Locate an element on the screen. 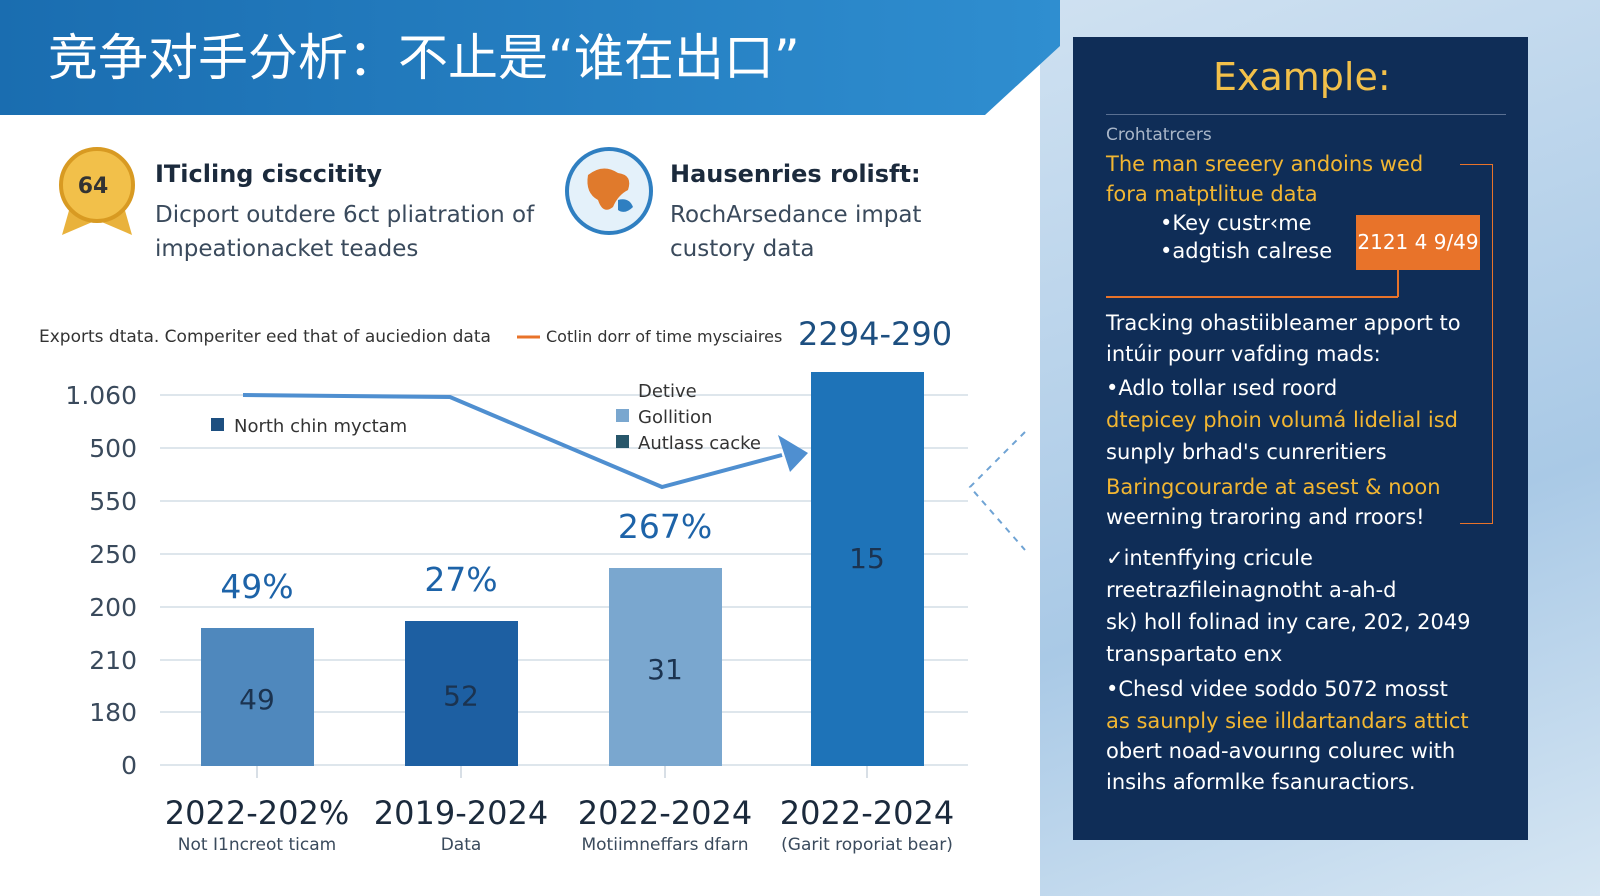 This screenshot has height=896, width=1600. globe-icon is located at coordinates (609, 191).